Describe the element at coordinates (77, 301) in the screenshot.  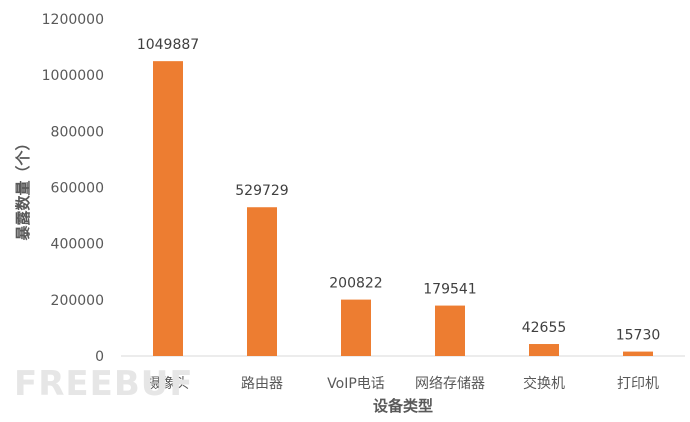
I see `y-tick-label: 200000` at that location.